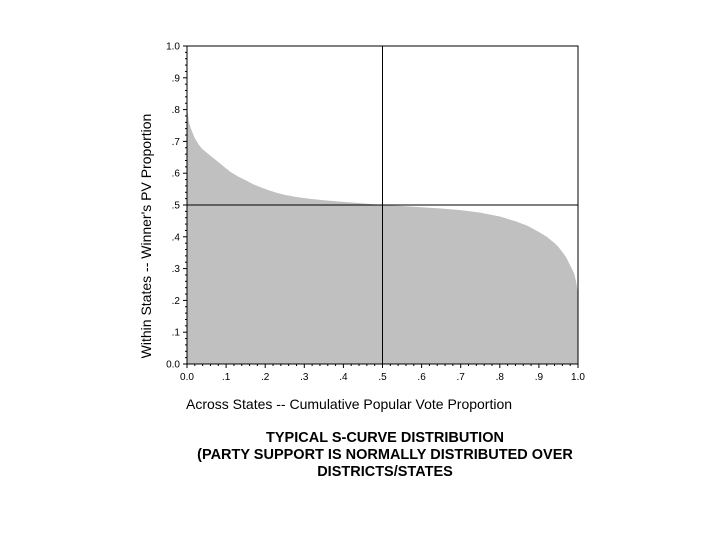  What do you see at coordinates (176, 301) in the screenshot?
I see `y-tick-label: .2` at bounding box center [176, 301].